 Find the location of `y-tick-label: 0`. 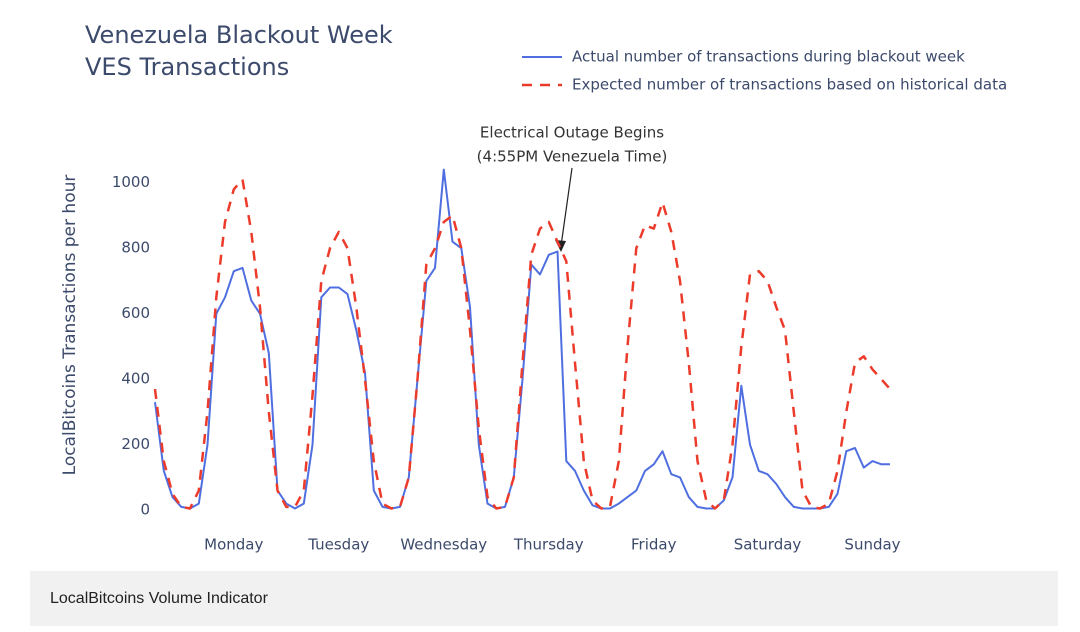

y-tick-label: 0 is located at coordinates (145, 510).